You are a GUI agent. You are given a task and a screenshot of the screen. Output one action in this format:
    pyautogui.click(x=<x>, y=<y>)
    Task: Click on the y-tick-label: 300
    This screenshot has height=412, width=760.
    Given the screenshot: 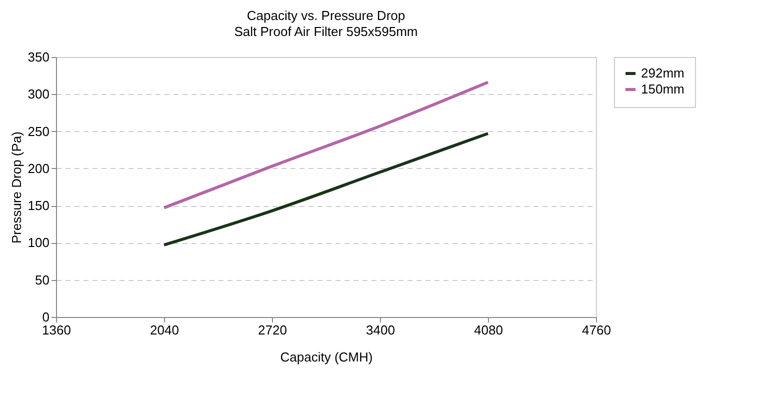 What is the action you would take?
    pyautogui.click(x=39, y=94)
    